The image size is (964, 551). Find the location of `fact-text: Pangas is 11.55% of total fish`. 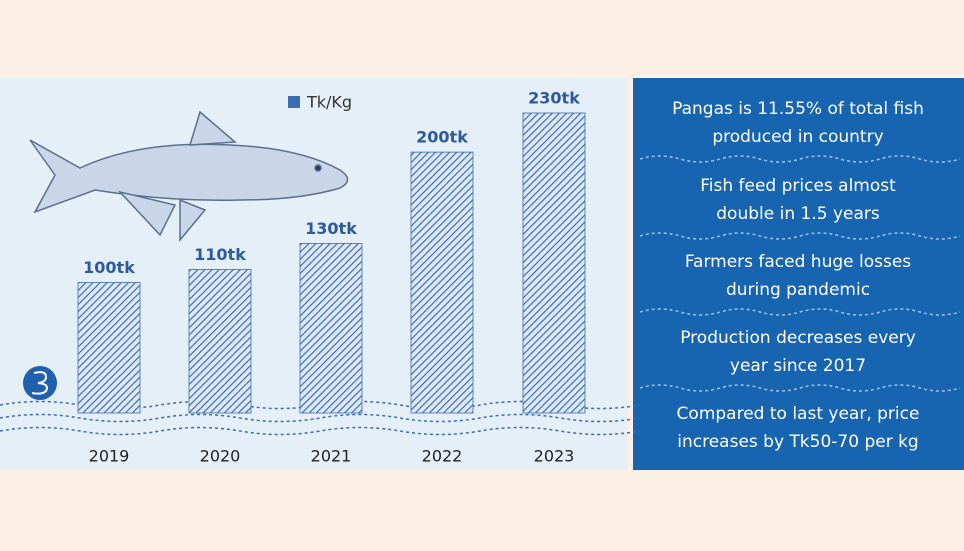

fact-text: Pangas is 11.55% of total fish is located at coordinates (798, 109).